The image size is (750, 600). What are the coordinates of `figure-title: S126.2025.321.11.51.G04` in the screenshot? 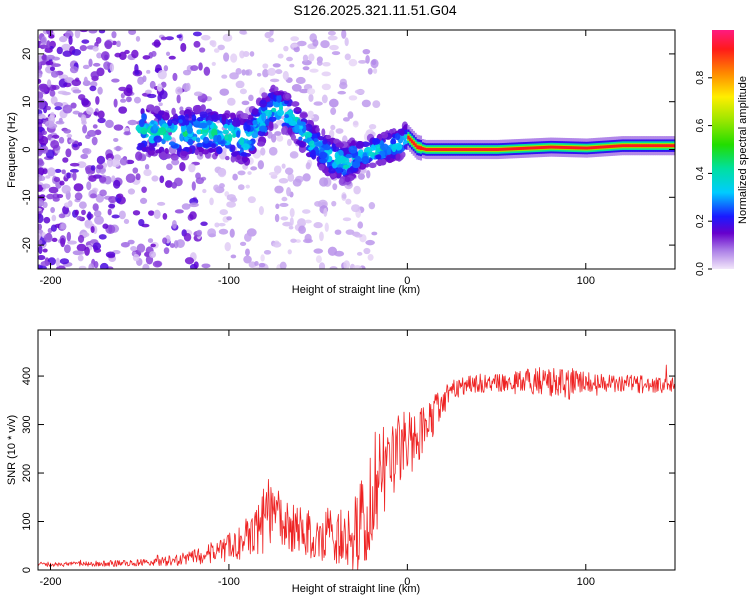 It's located at (374, 10).